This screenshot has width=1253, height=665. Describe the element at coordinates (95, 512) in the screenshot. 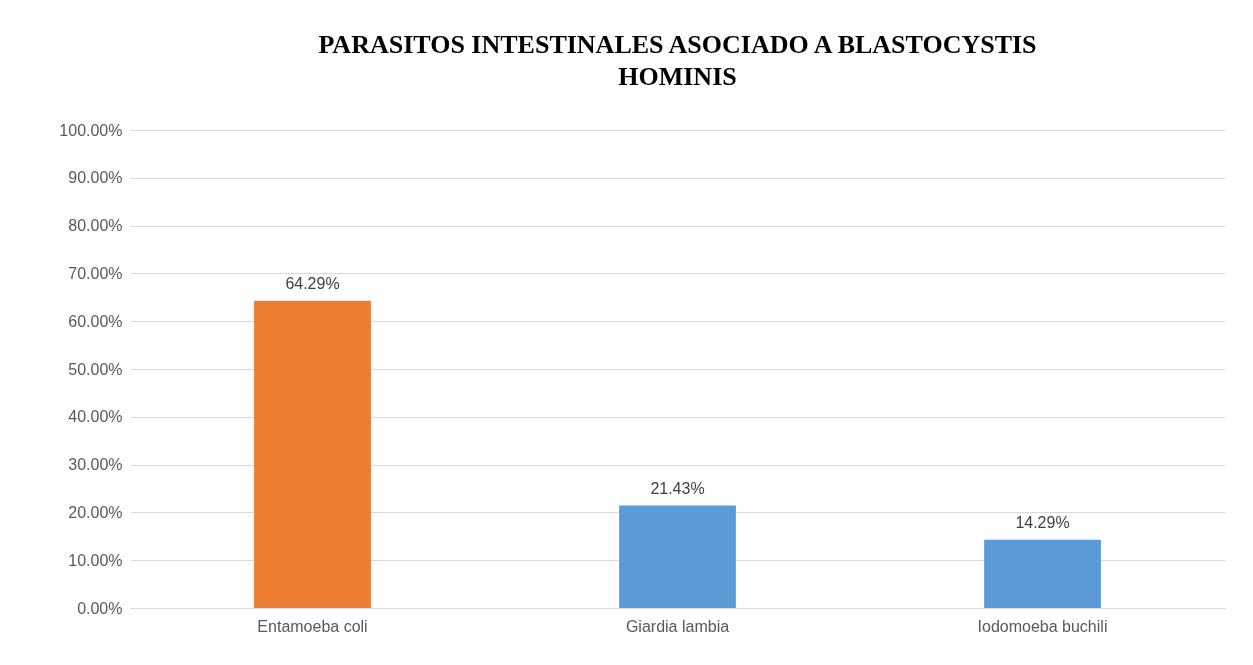

I see `y-tick-label: 20.00%` at that location.